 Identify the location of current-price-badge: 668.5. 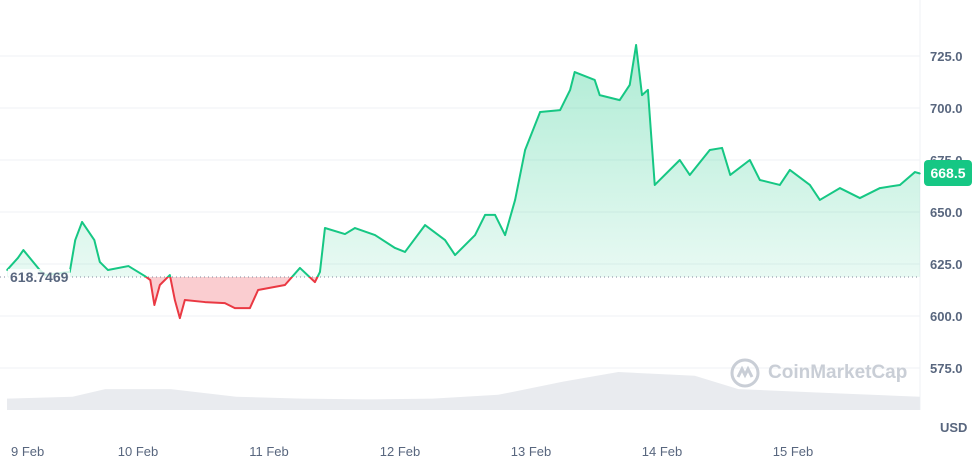
(948, 173).